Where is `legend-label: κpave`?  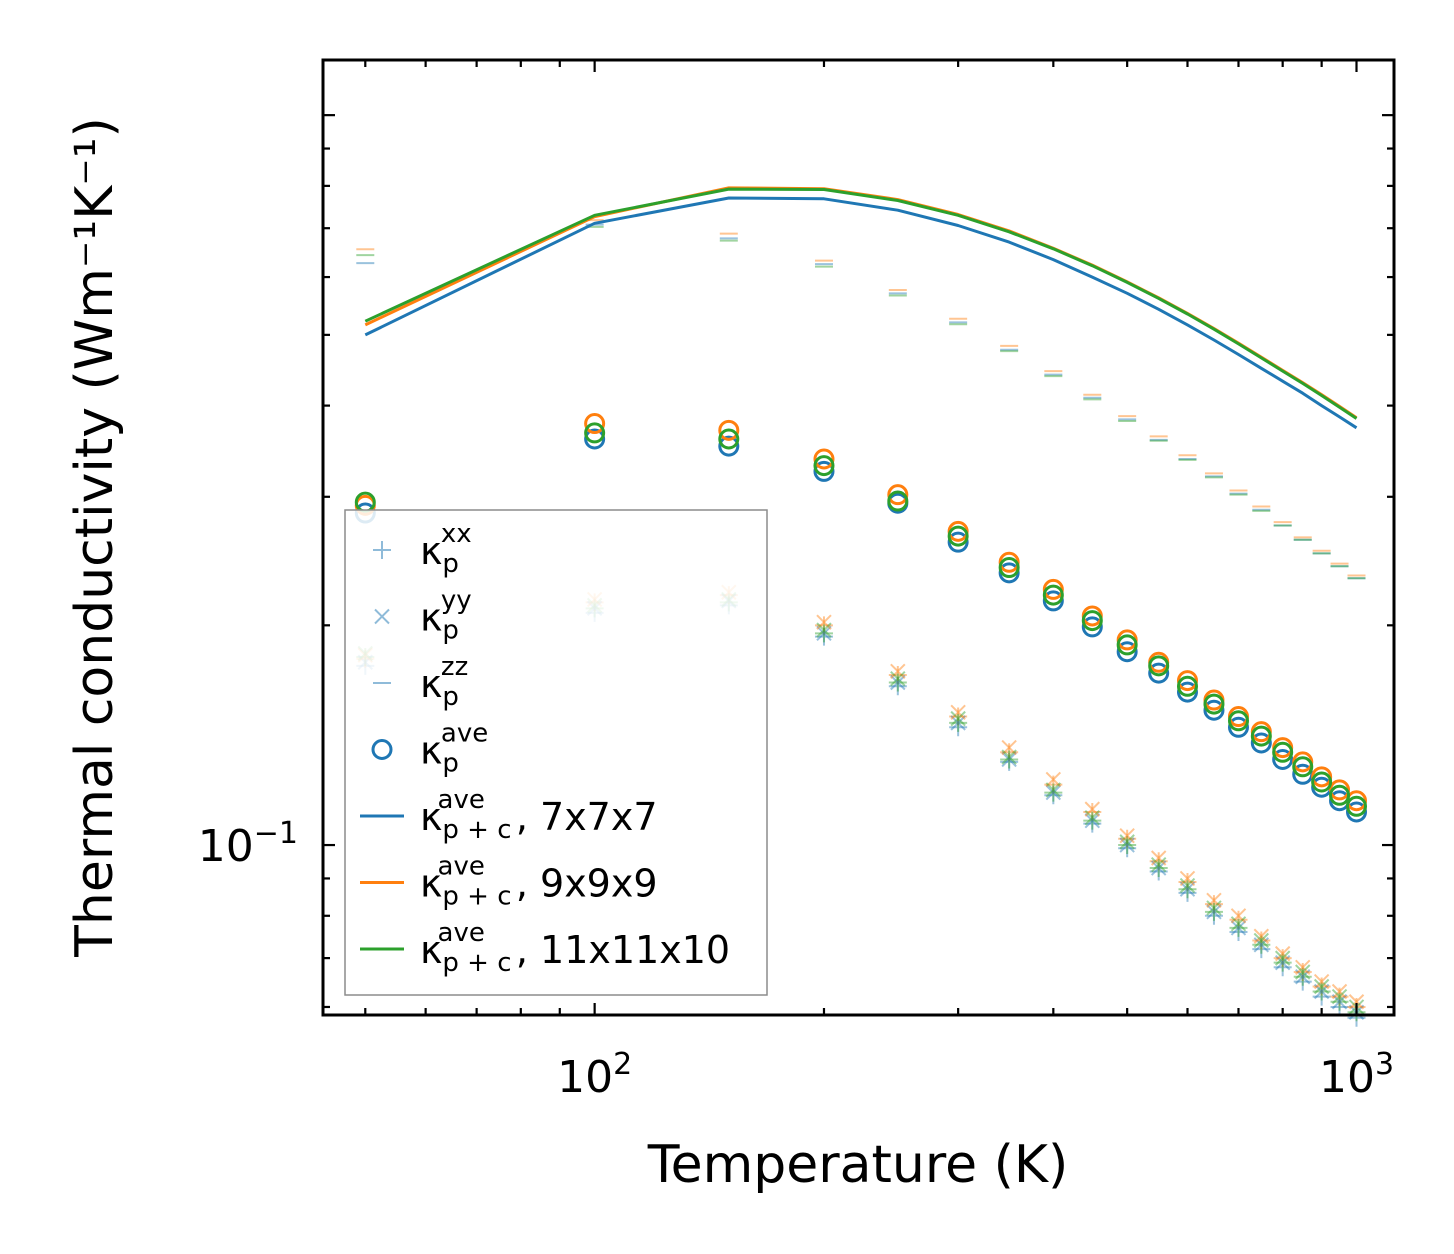 legend-label: κpave is located at coordinates (454, 749).